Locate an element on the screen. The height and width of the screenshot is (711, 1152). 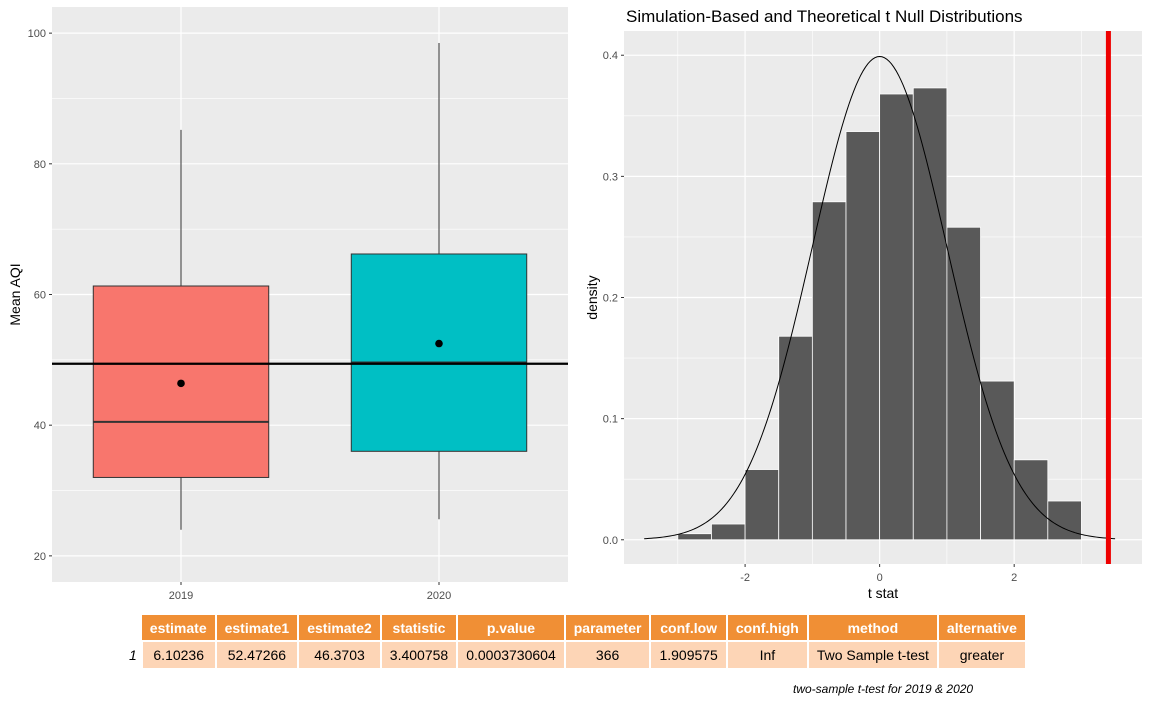
histogram-y-axis-label: density is located at coordinates (592, 297).